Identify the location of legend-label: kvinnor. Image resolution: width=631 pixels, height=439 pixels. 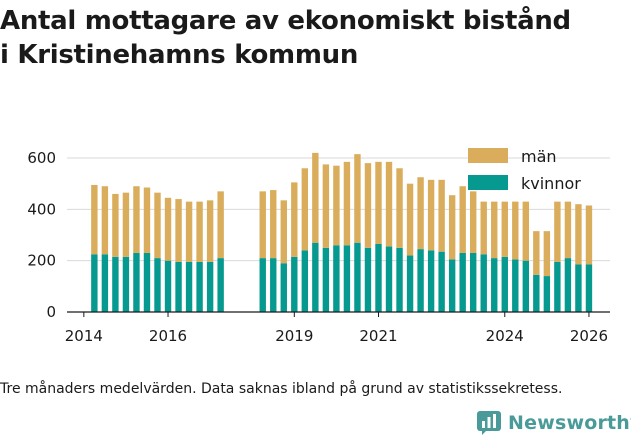
(551, 183).